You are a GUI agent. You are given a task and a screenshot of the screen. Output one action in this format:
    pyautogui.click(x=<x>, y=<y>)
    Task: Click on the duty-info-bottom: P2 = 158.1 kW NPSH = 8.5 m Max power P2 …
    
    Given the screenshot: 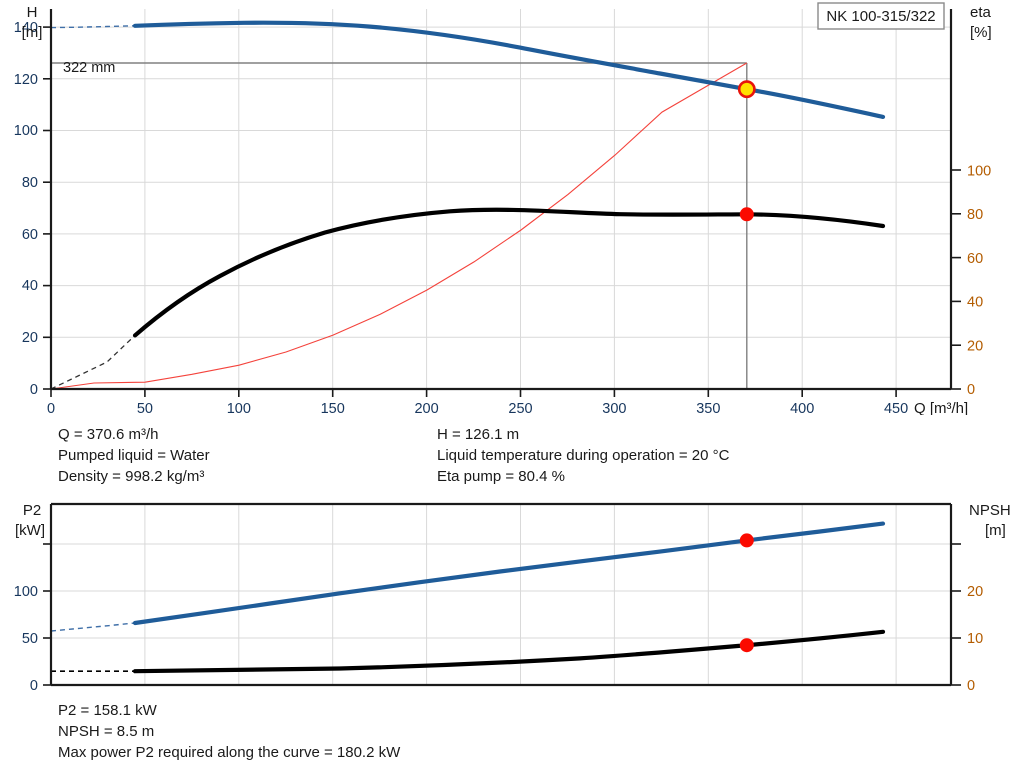 What is the action you would take?
    pyautogui.click(x=229, y=731)
    